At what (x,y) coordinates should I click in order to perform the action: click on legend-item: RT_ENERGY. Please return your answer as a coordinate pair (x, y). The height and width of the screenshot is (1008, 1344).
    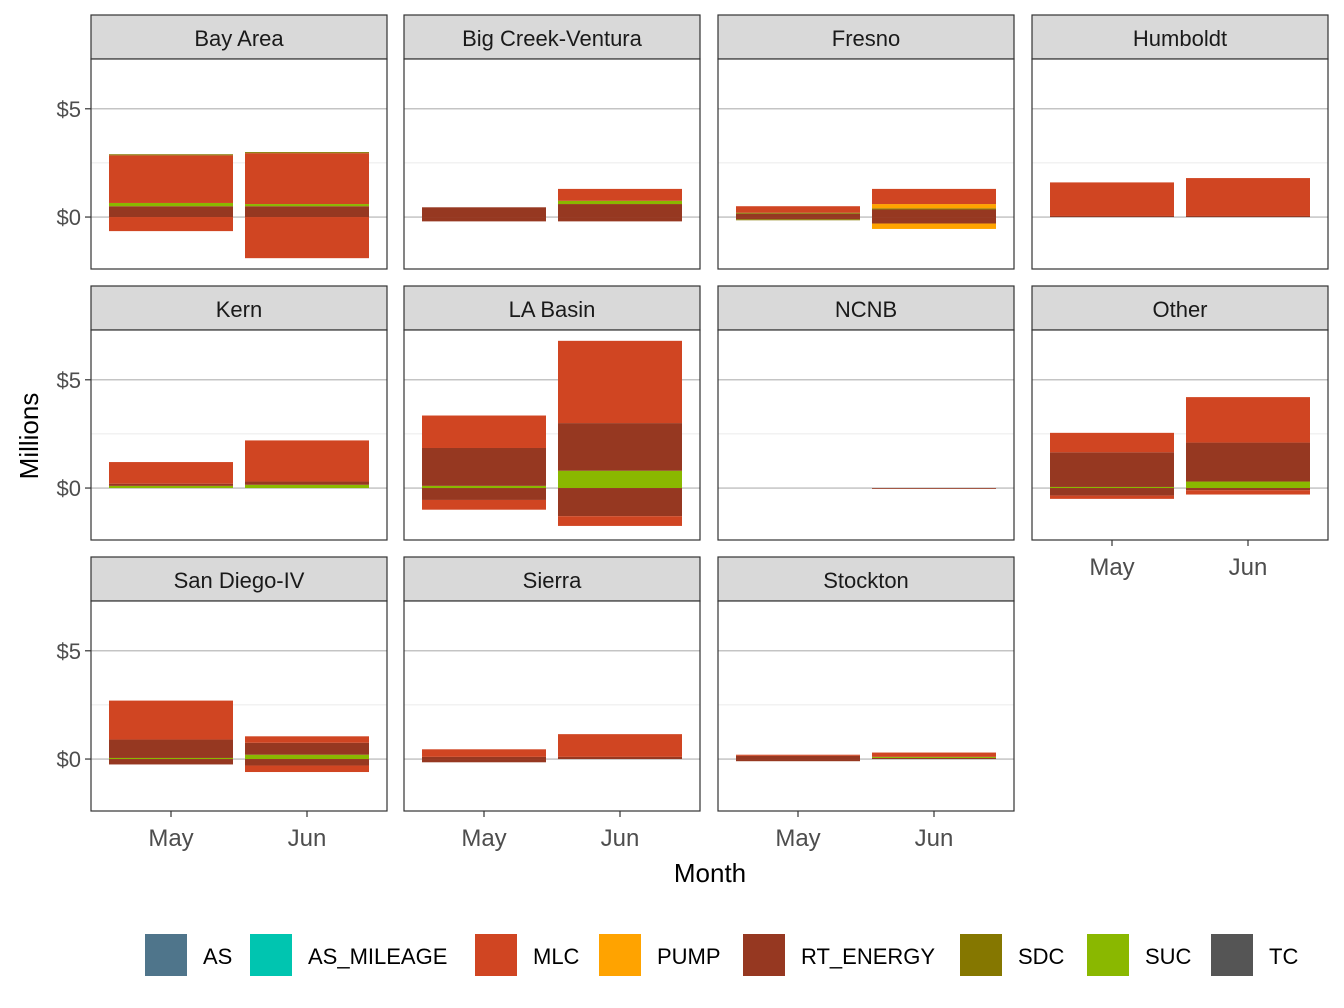
    Looking at the image, I should click on (839, 955).